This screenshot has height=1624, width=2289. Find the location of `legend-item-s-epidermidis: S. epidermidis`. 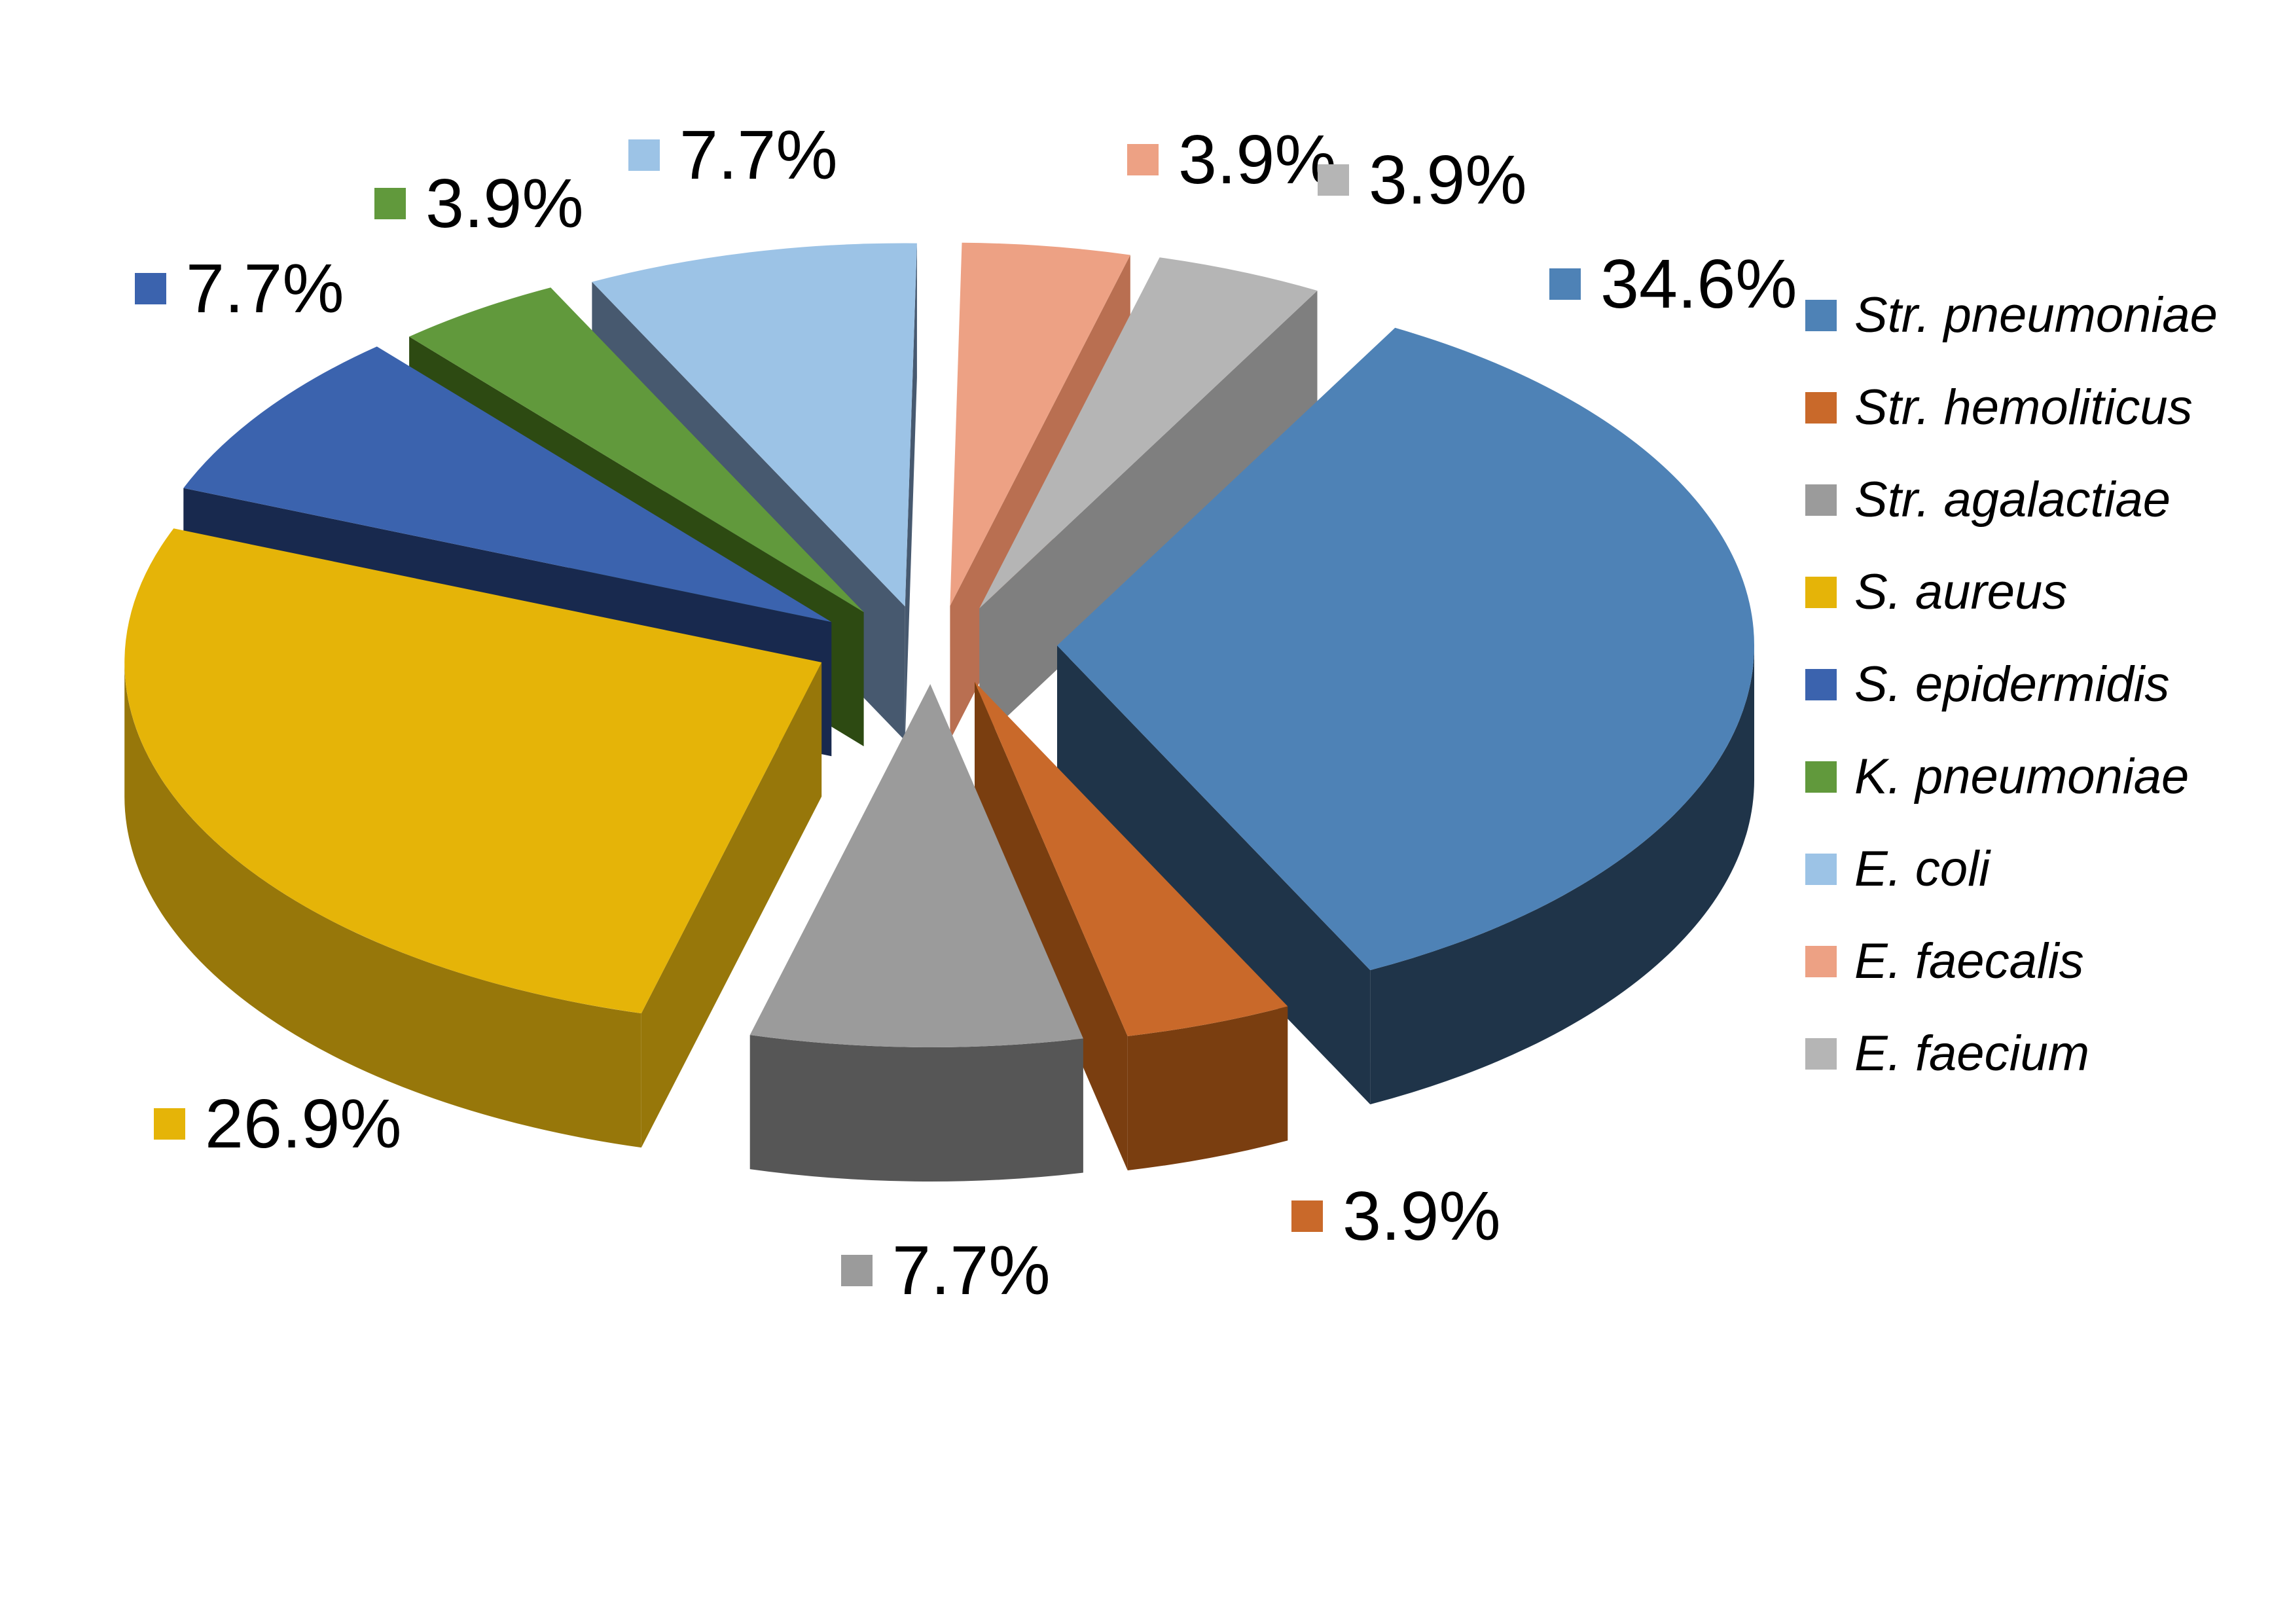

legend-item-s-epidermidis: S. epidermidis is located at coordinates (1987, 685).